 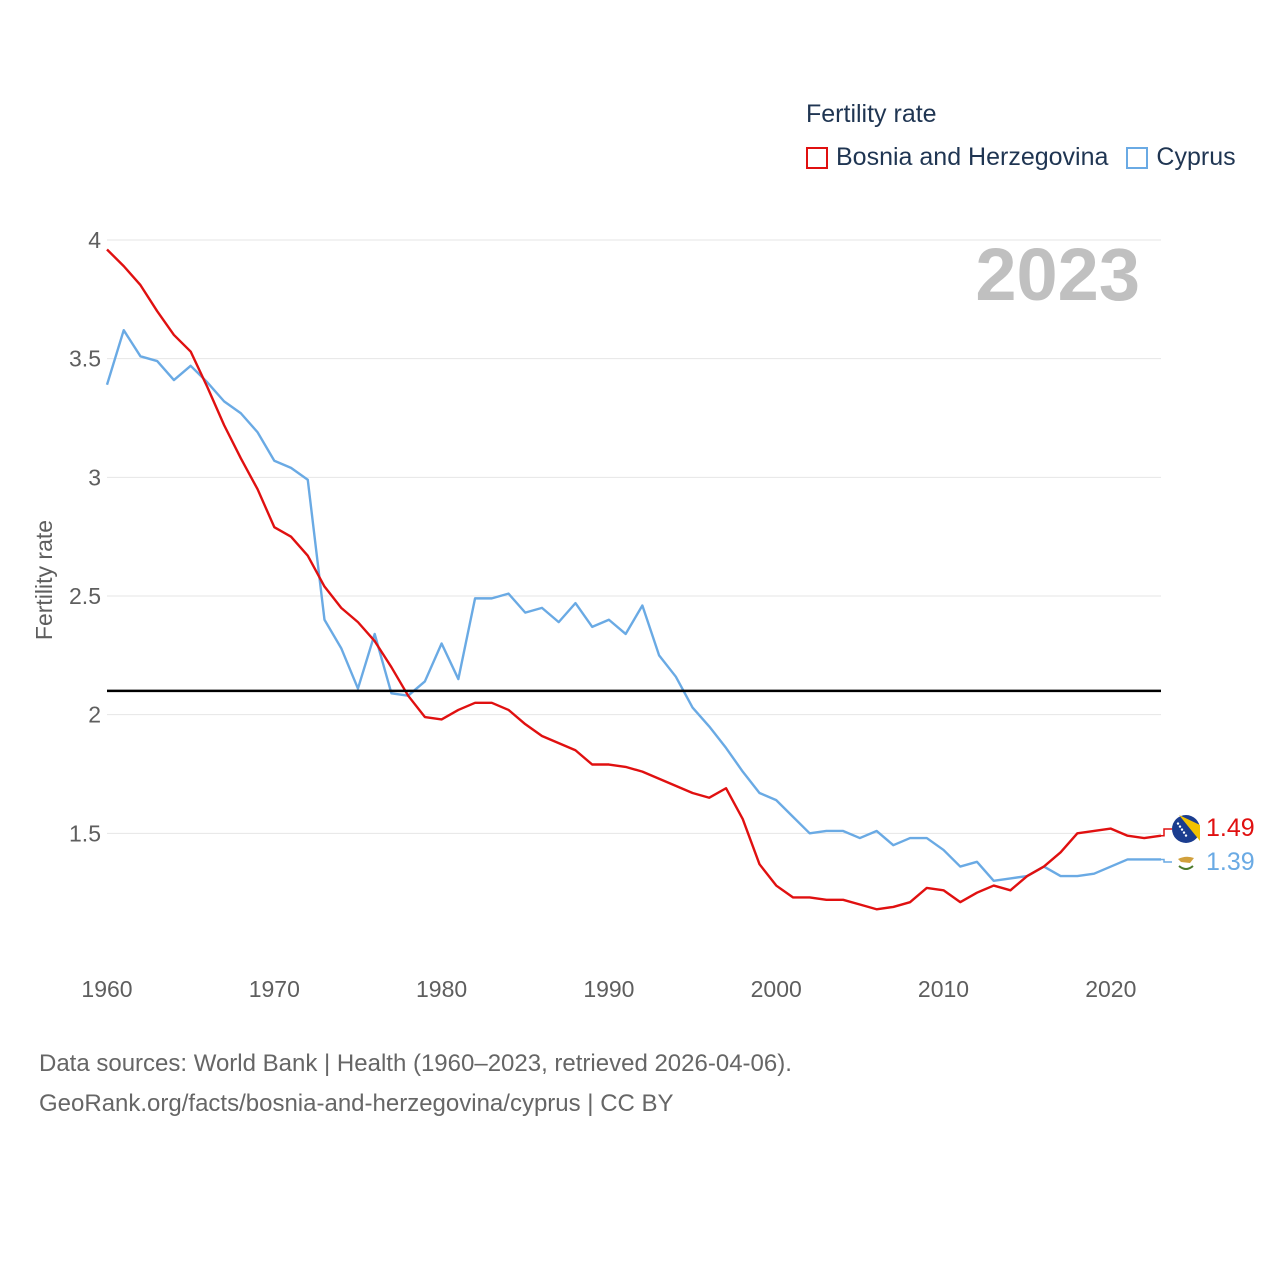 I want to click on legend-label-bosnia: Bosnia and Herzegovina, so click(x=972, y=157).